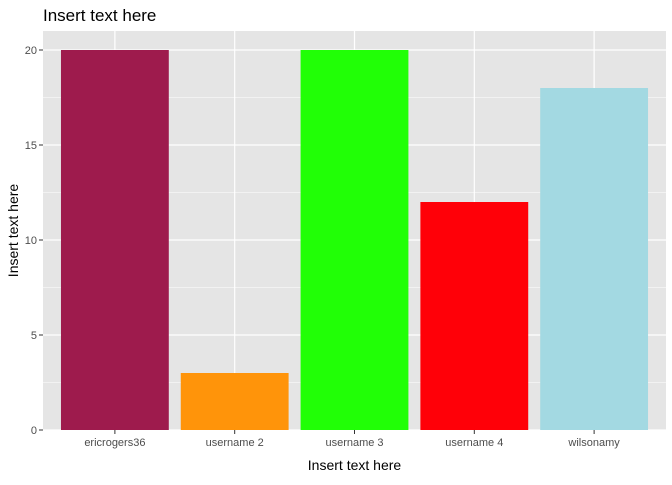 The image size is (672, 485). Describe the element at coordinates (474, 443) in the screenshot. I see `x-tick-label: username 4` at that location.